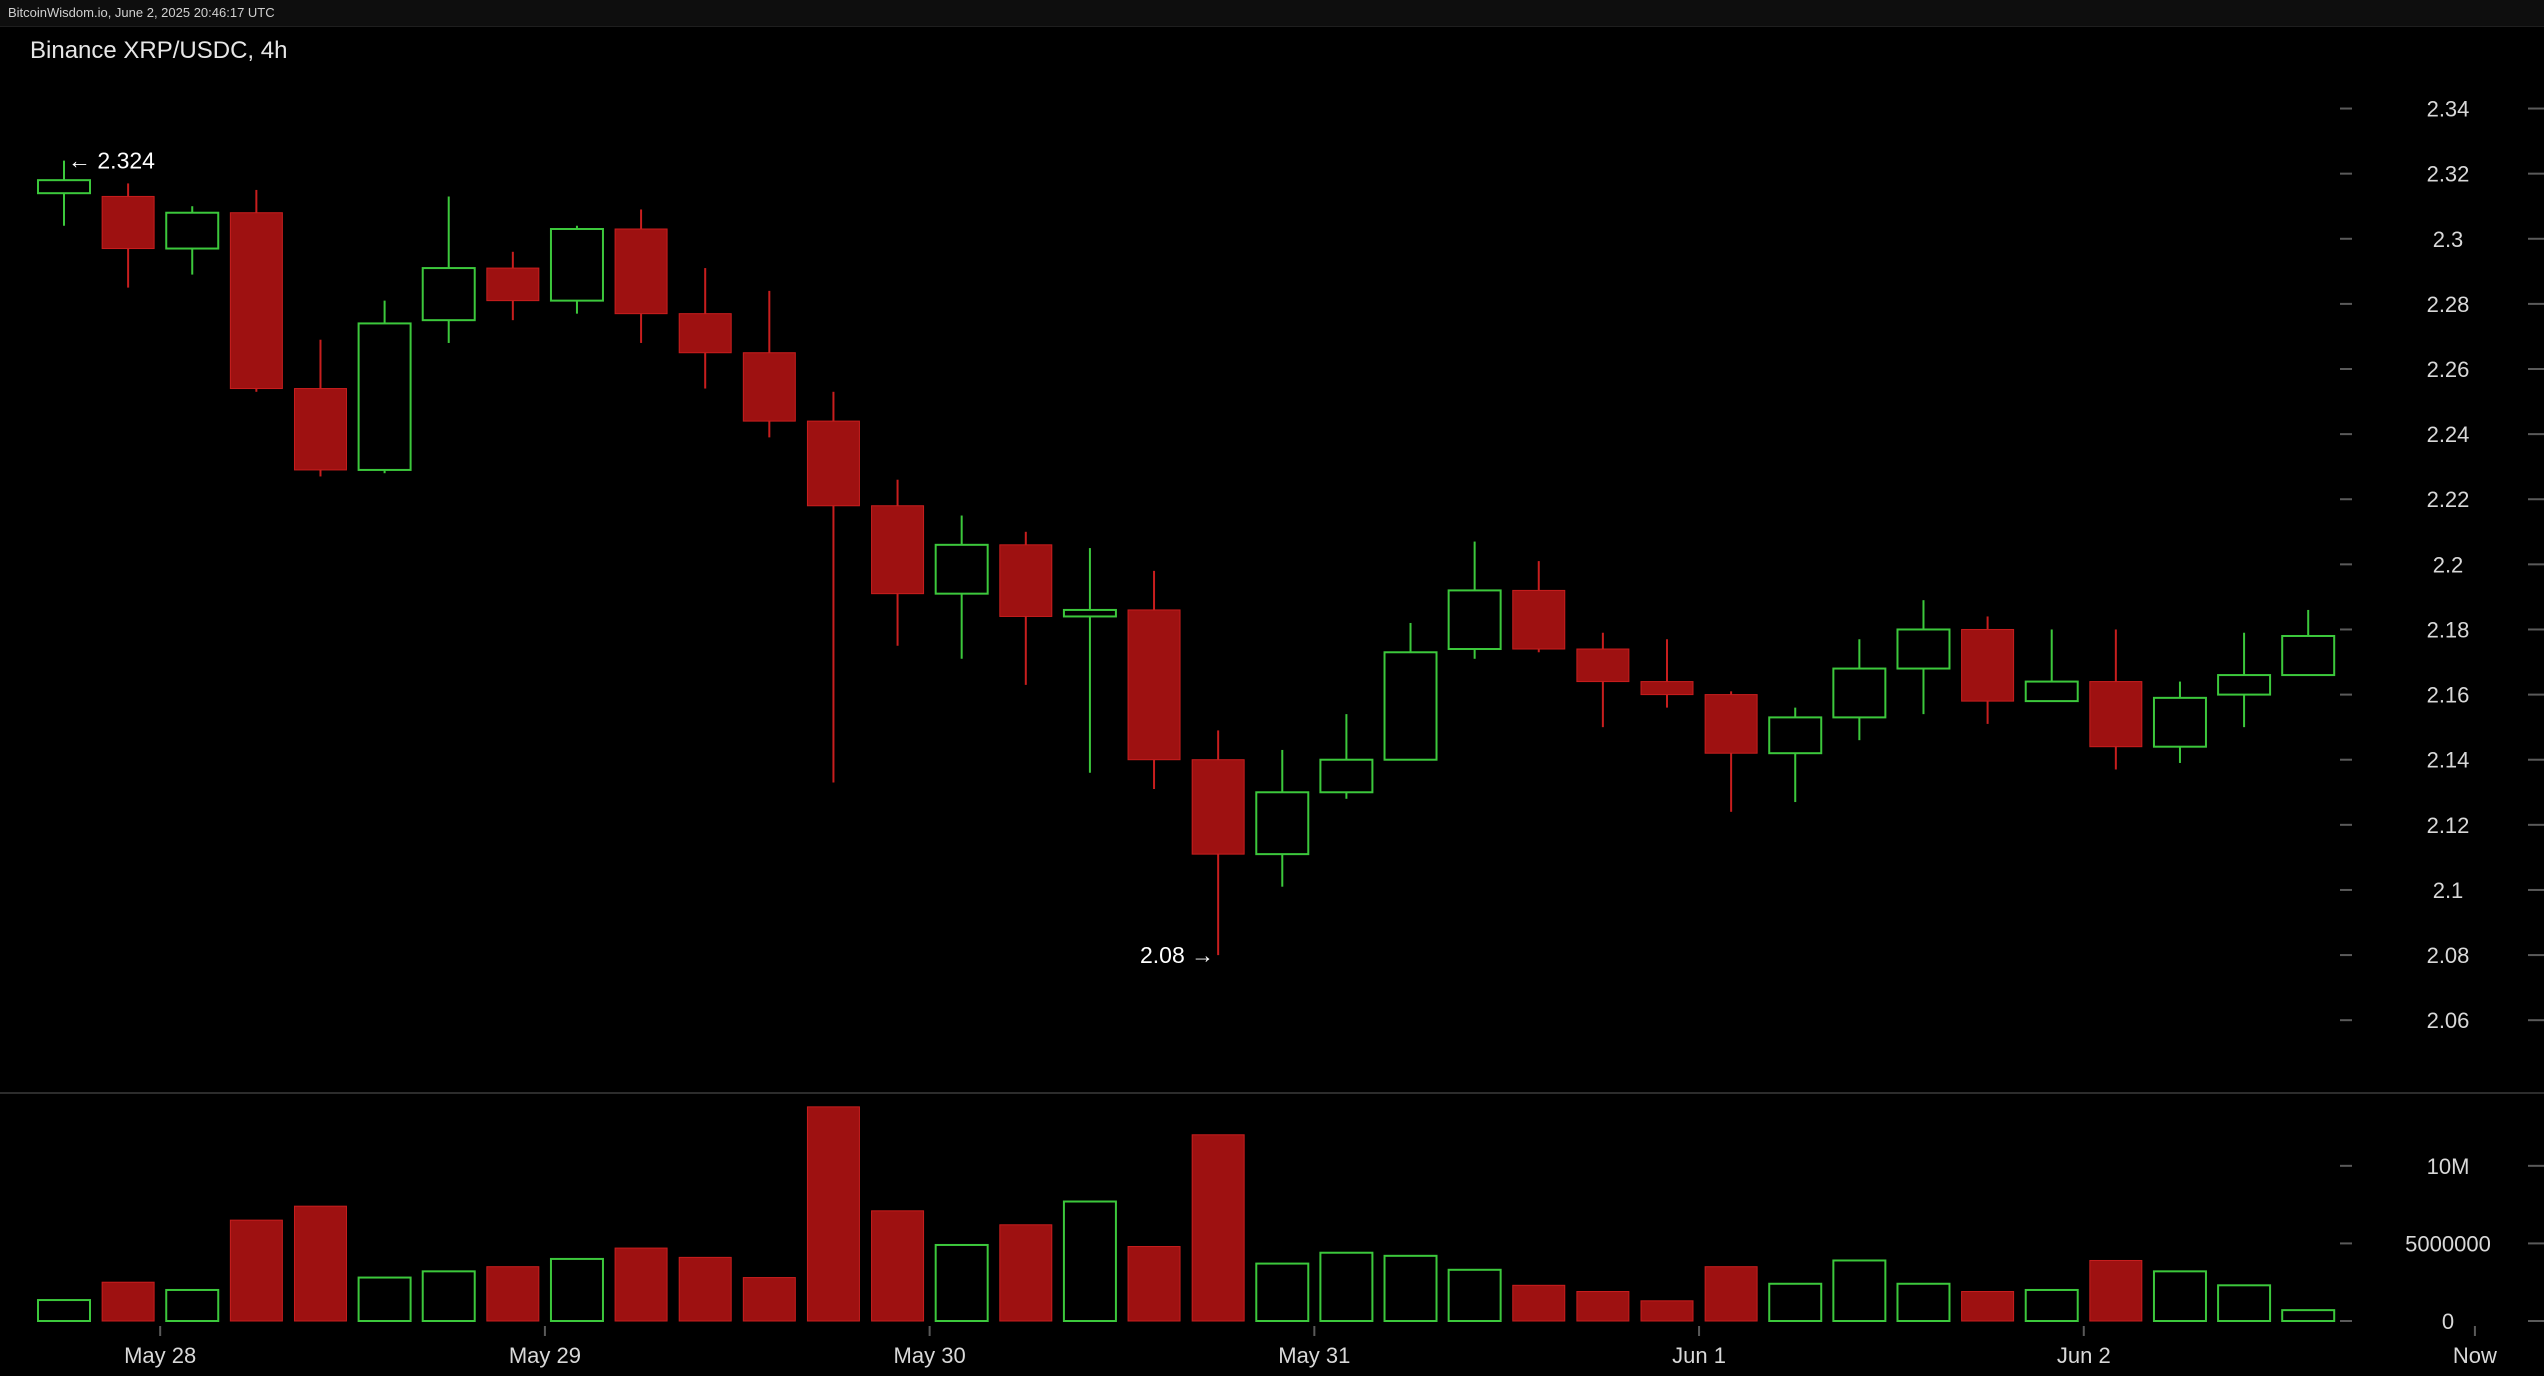  What do you see at coordinates (2084, 1355) in the screenshot?
I see `time-tick-label: Jun 2` at bounding box center [2084, 1355].